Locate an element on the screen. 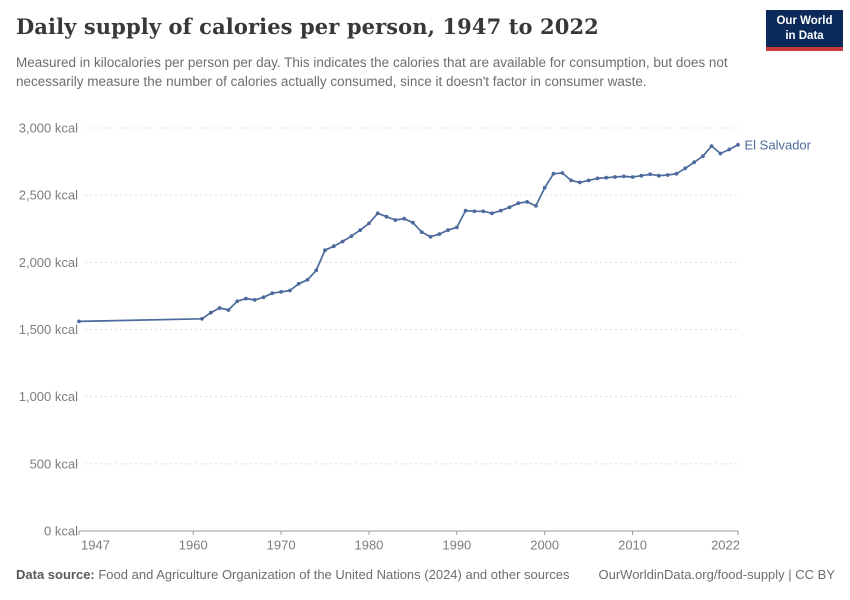 This screenshot has width=850, height=600. owid-logo: Our World in Data is located at coordinates (804, 30).